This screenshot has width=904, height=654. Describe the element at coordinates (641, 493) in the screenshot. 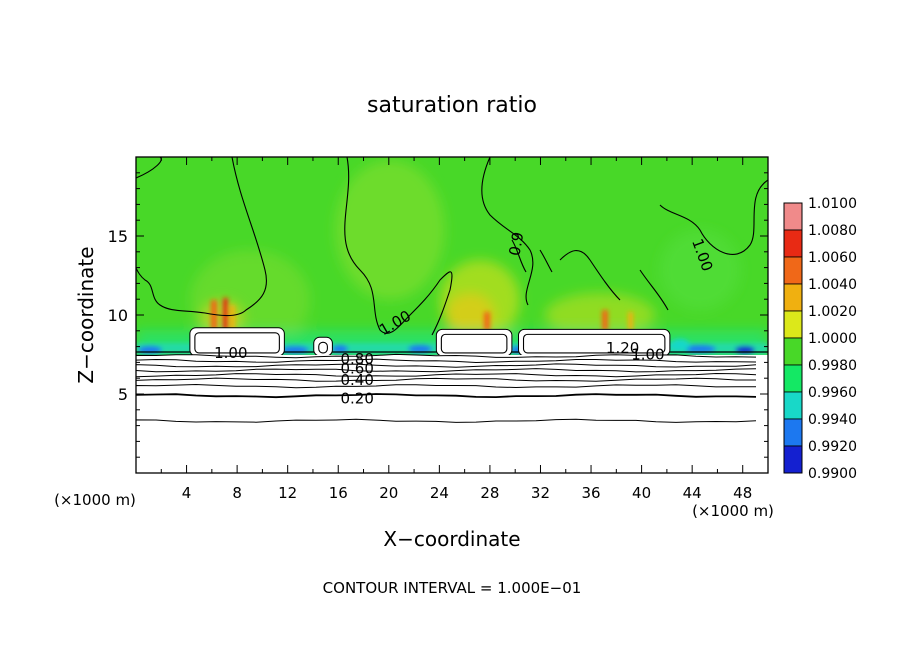

I see `x-tick-label: 40` at that location.